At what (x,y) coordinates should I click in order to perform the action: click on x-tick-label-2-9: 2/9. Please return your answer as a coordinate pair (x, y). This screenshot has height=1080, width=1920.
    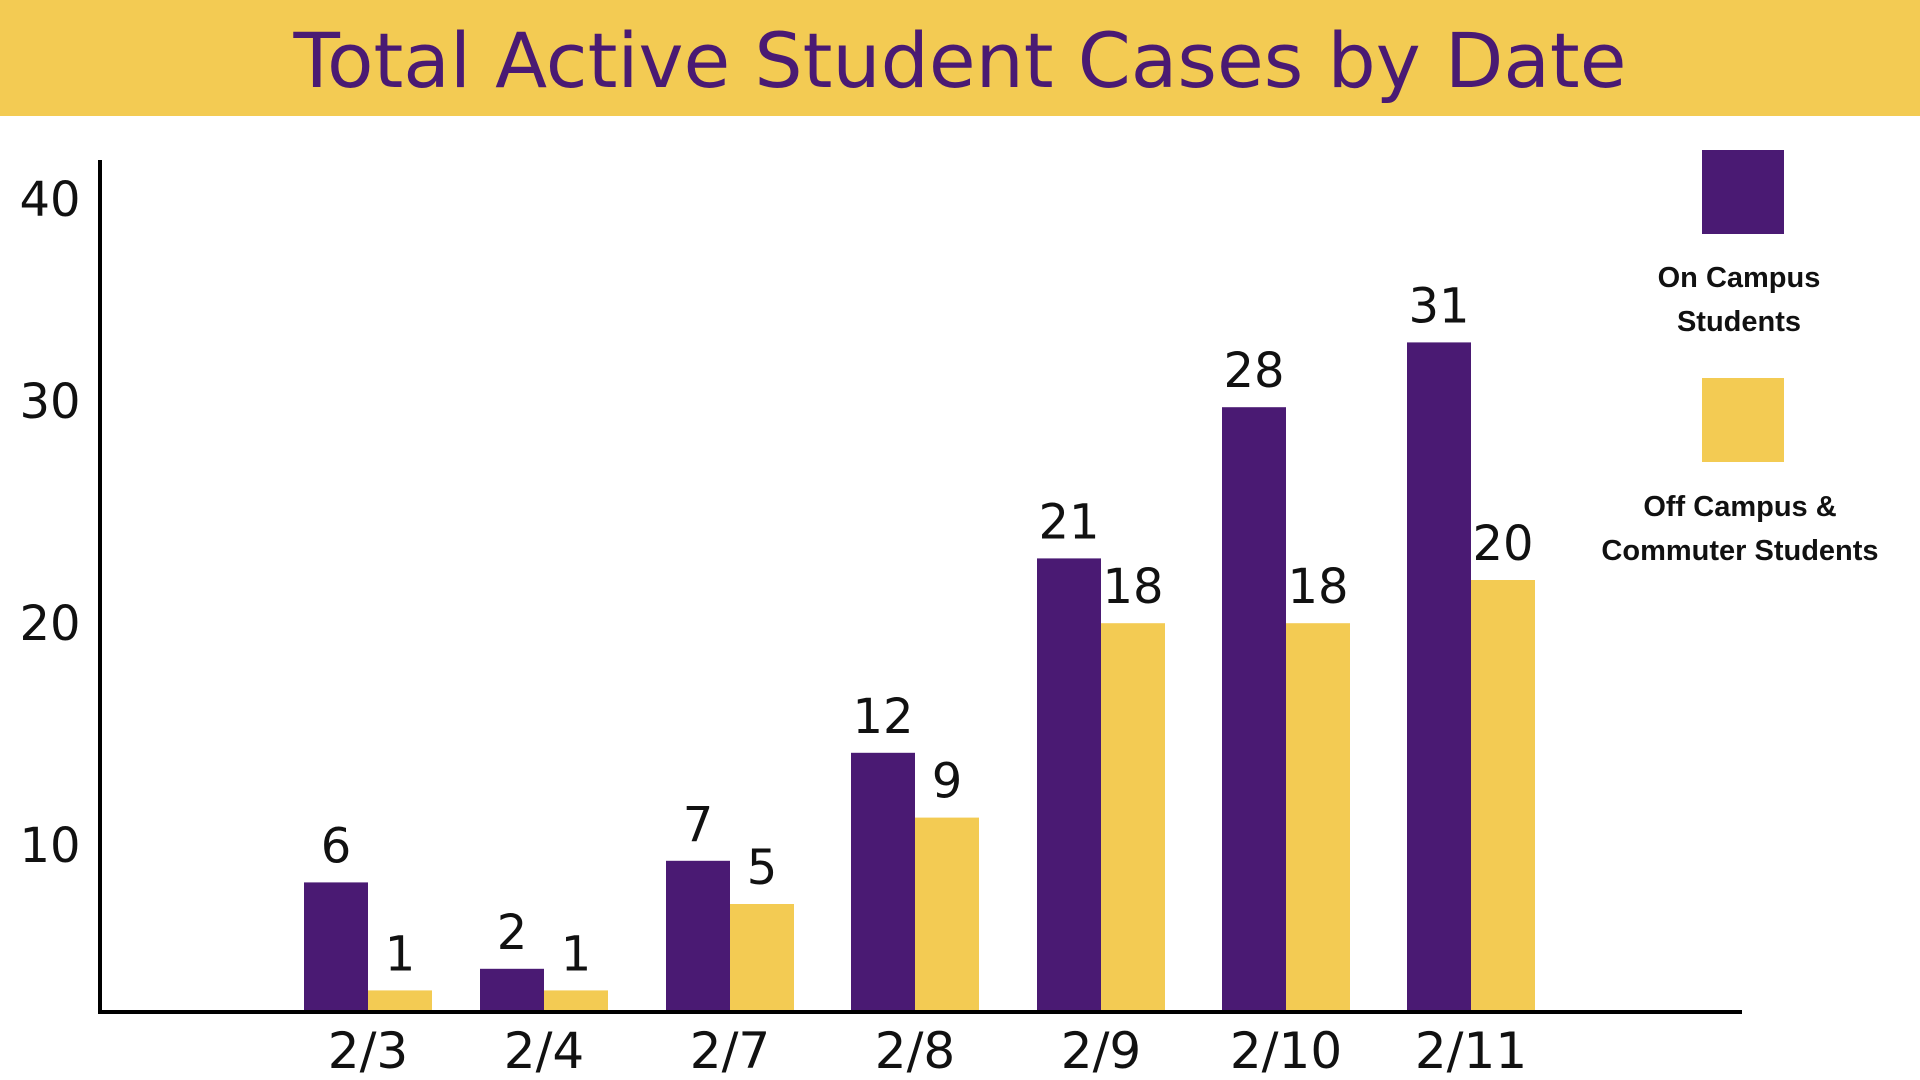
    Looking at the image, I should click on (1101, 1051).